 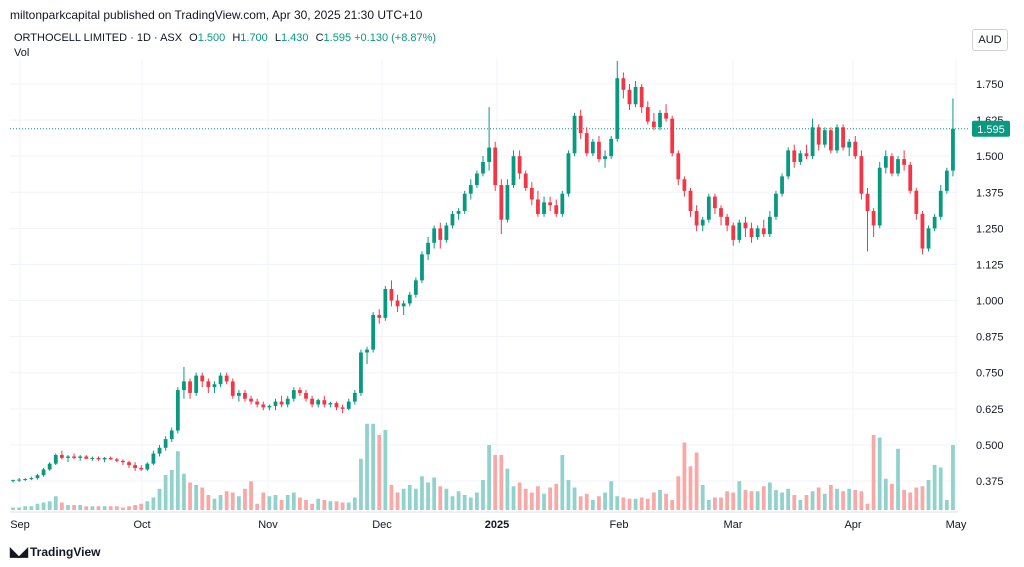 What do you see at coordinates (268, 525) in the screenshot?
I see `x-tick-label: Nov` at bounding box center [268, 525].